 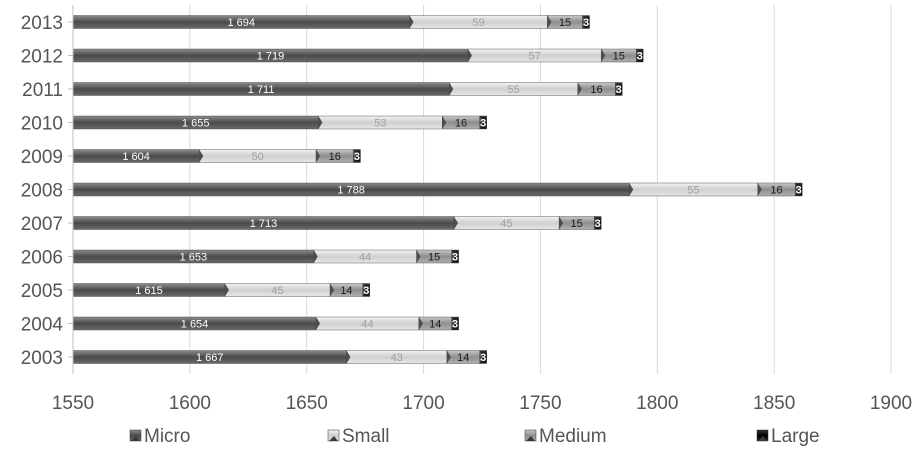 I want to click on x-axis: 1550 1600 1650 1700 1750 1800 1850 1900, so click(x=482, y=403).